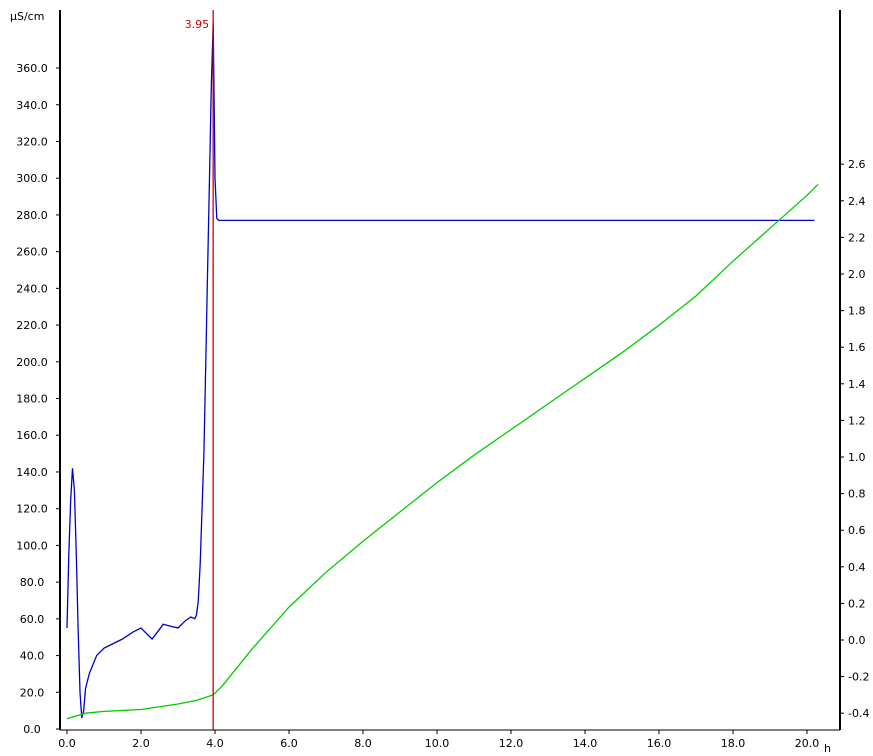 This screenshot has width=873, height=756. I want to click on y-right-tick-label: 1.2, so click(857, 420).